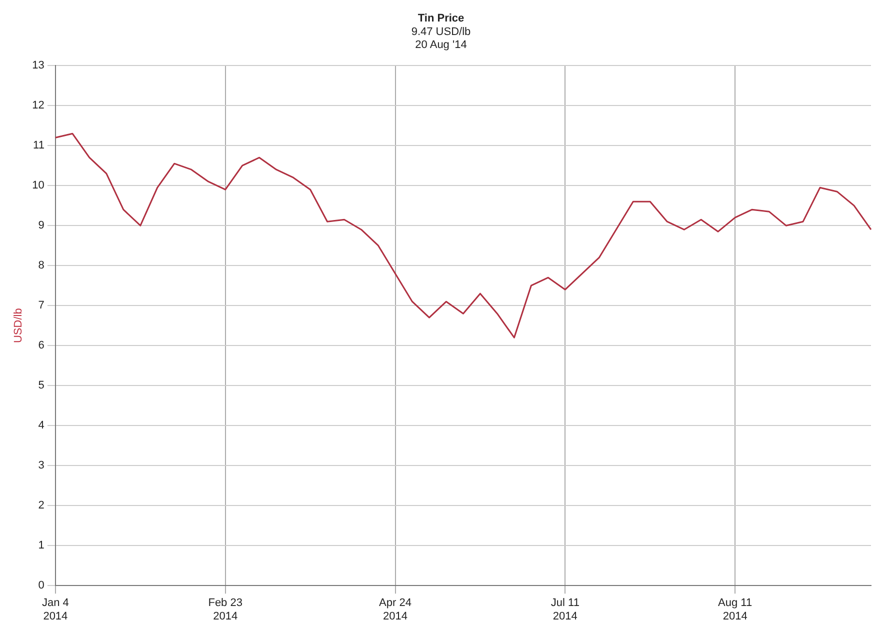 The height and width of the screenshot is (626, 874). Describe the element at coordinates (41, 346) in the screenshot. I see `y-tick-label: 6` at that location.